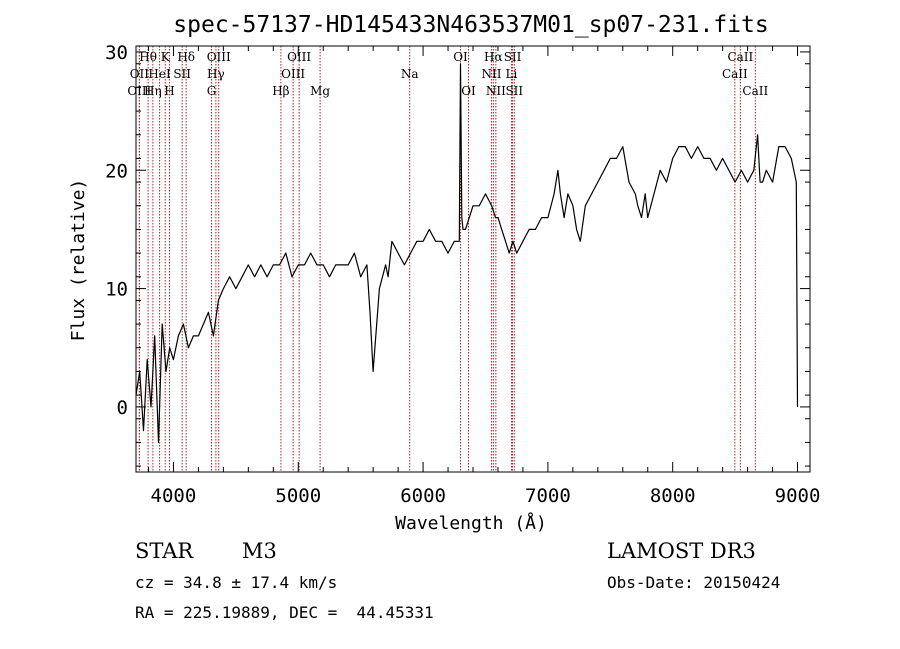  What do you see at coordinates (284, 612) in the screenshot?
I see `coordinates: RA = 225.19889, DEC = 44.45331` at bounding box center [284, 612].